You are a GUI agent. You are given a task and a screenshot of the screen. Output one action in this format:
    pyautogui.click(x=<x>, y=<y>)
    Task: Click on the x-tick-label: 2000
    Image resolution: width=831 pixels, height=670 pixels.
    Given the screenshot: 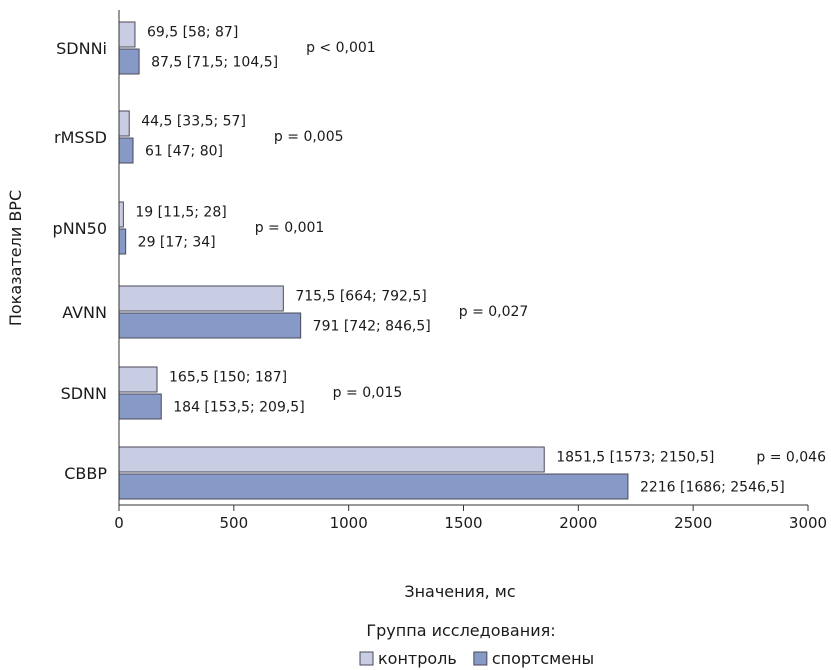 What is the action you would take?
    pyautogui.click(x=578, y=523)
    